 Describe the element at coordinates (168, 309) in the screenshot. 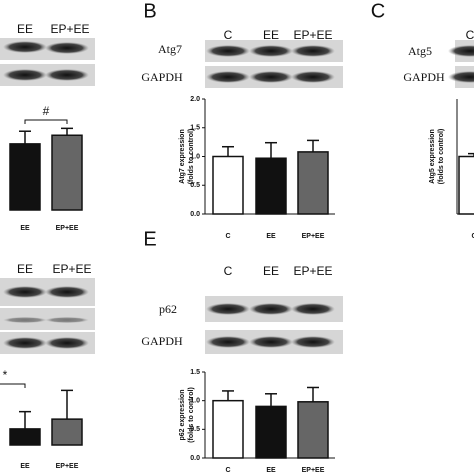

I see `blot-label: p62` at that location.